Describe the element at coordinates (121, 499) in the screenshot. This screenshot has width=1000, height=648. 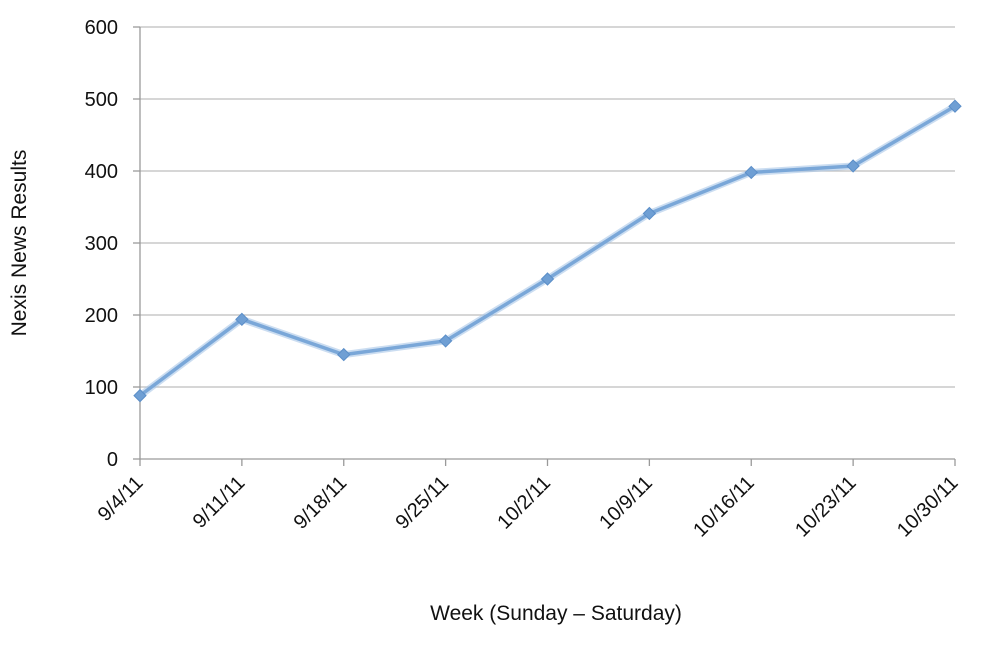
I see `x-tick-label: 9/4/11` at that location.